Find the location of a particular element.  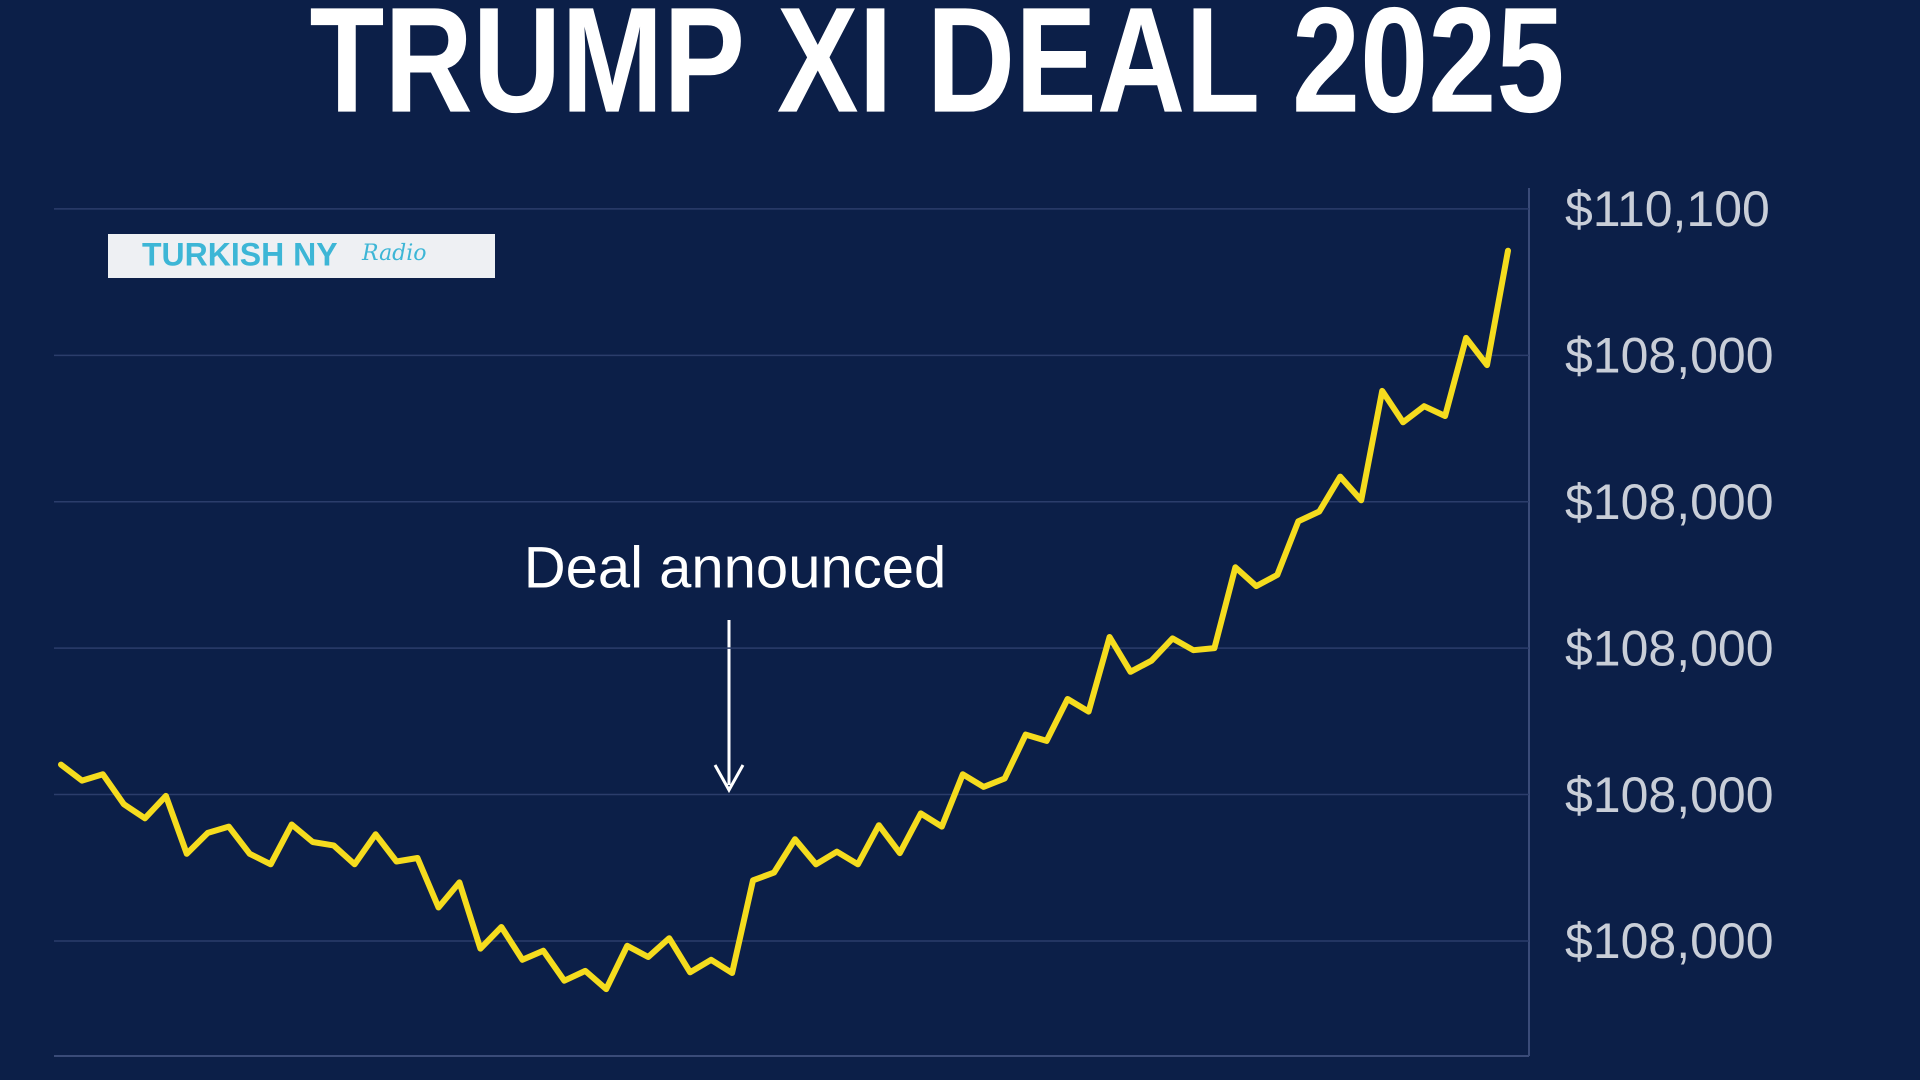

annotation: Deal announced is located at coordinates (735, 567).